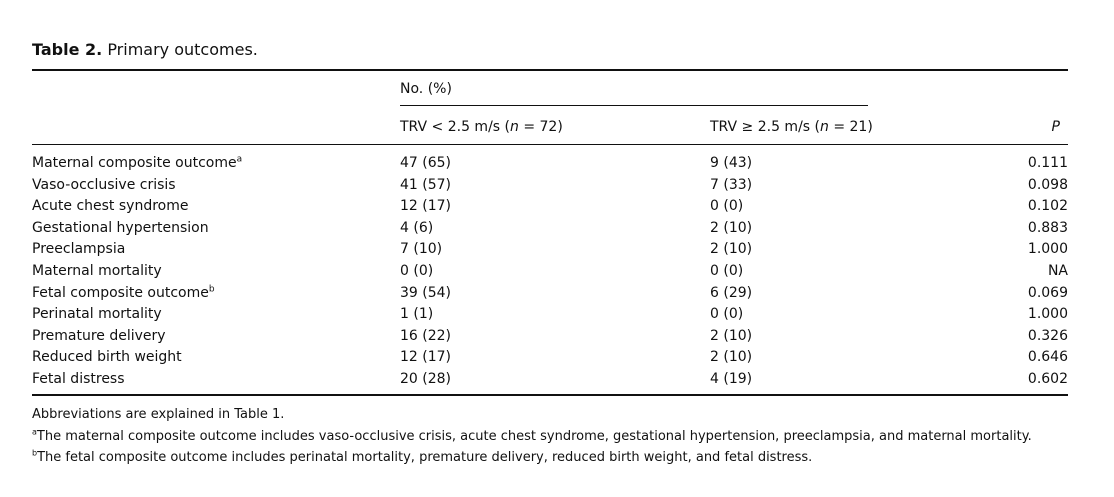 The height and width of the screenshot is (497, 1114). Describe the element at coordinates (731, 163) in the screenshot. I see `cell-trv-high: 9 (43)` at that location.